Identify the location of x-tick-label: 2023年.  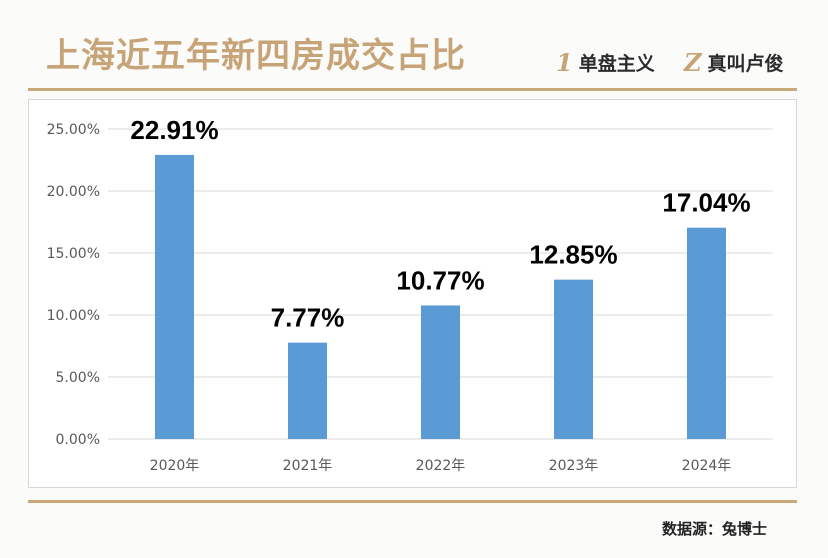
(574, 466).